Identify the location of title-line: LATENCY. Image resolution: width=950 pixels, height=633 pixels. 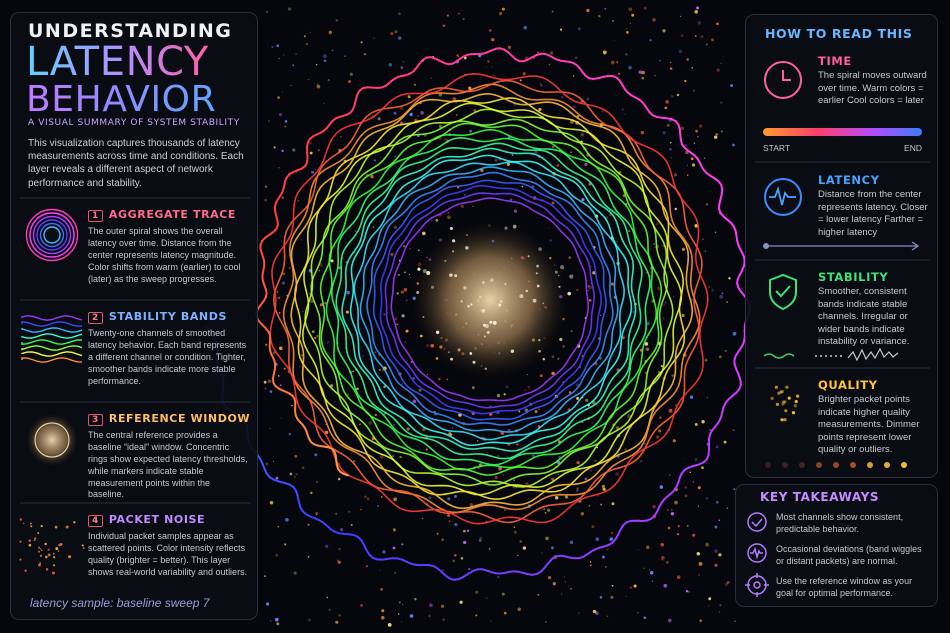
(117, 62).